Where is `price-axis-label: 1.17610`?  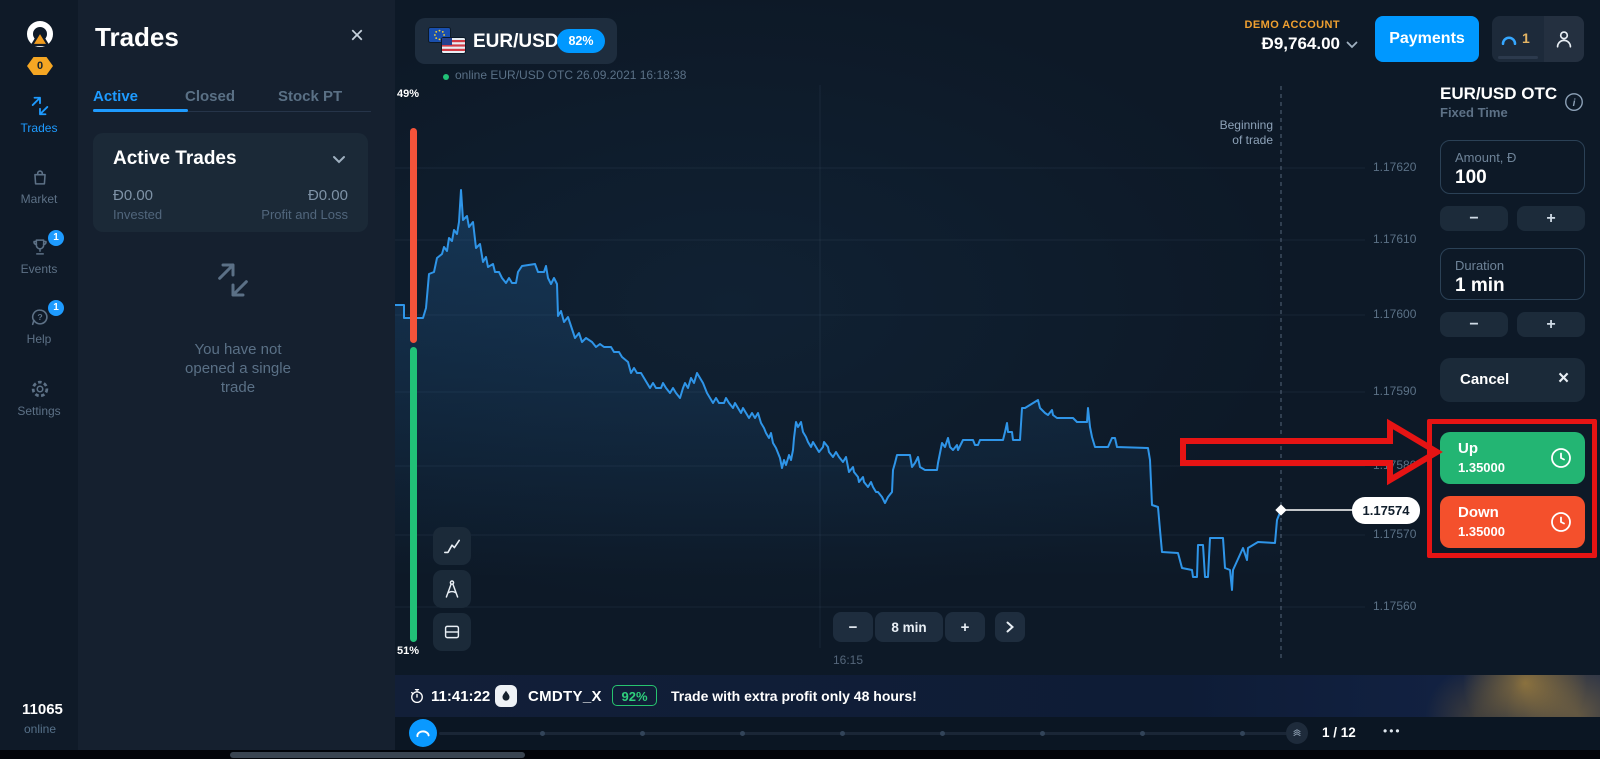
price-axis-label: 1.17610 is located at coordinates (1395, 239).